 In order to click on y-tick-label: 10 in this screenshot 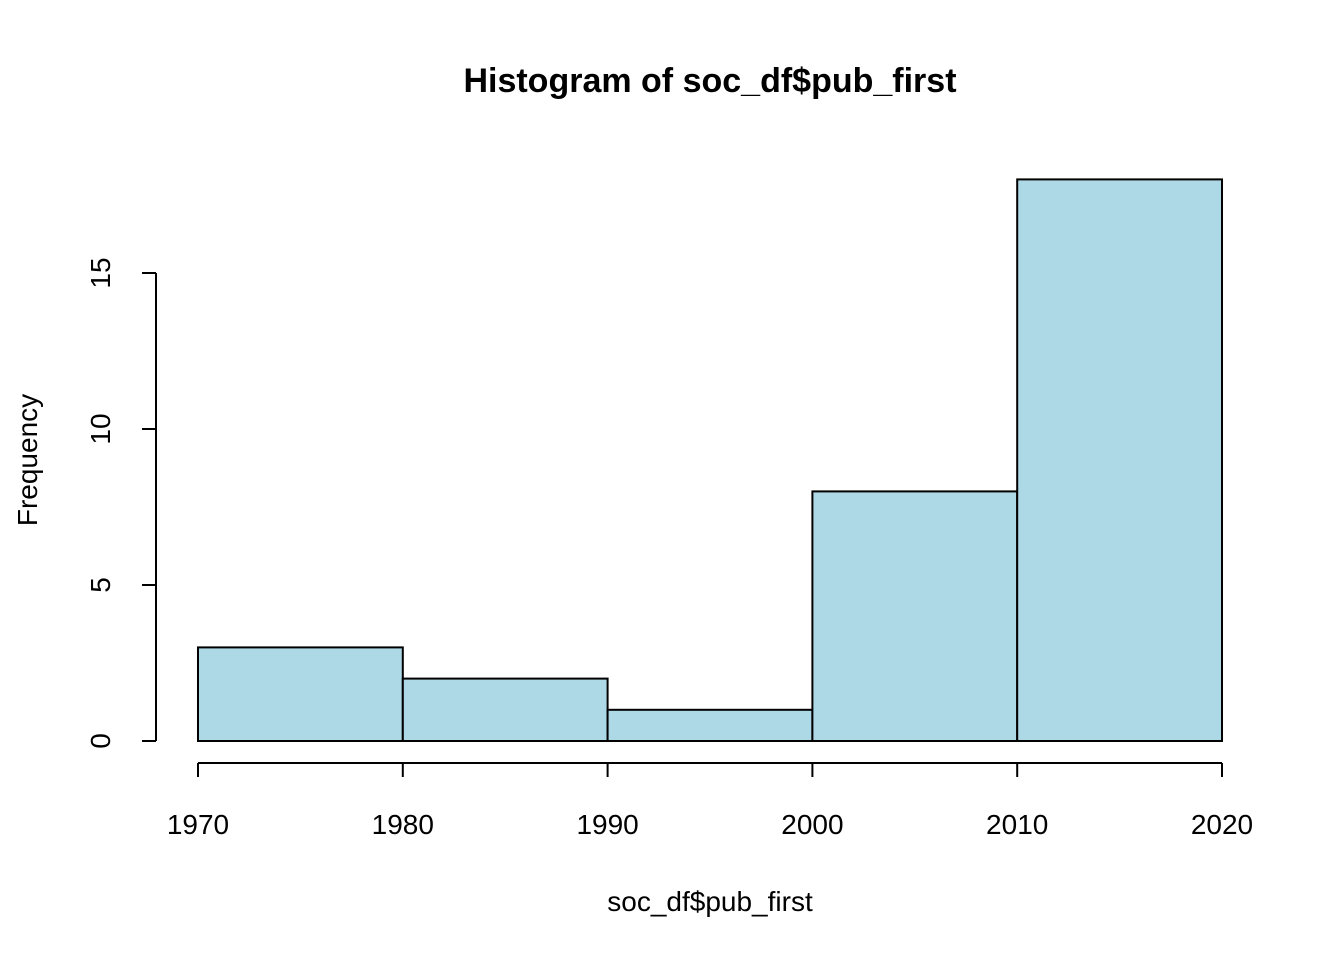, I will do `click(100, 428)`.